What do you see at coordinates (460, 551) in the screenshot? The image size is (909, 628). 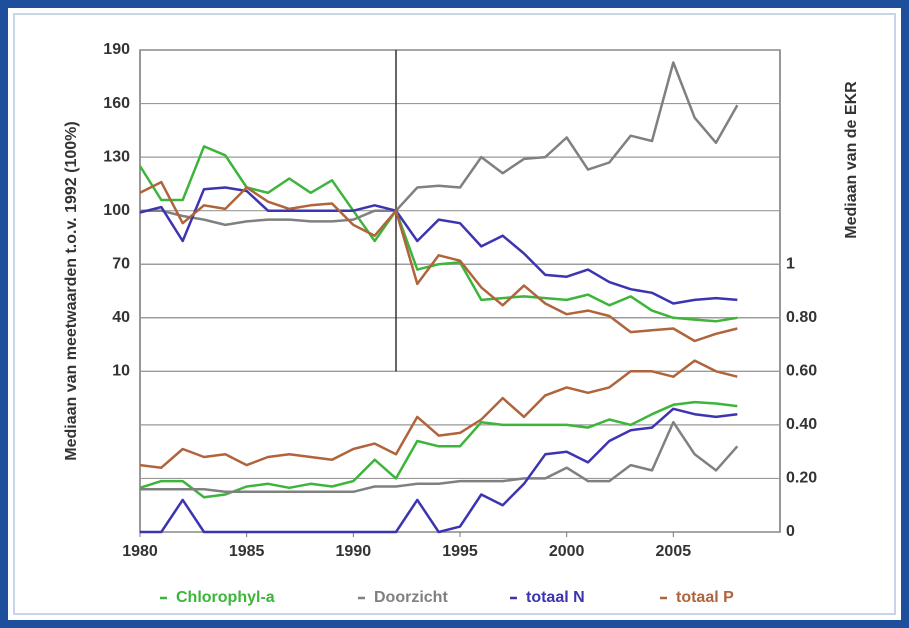 I see `x-tick-label: 1995` at bounding box center [460, 551].